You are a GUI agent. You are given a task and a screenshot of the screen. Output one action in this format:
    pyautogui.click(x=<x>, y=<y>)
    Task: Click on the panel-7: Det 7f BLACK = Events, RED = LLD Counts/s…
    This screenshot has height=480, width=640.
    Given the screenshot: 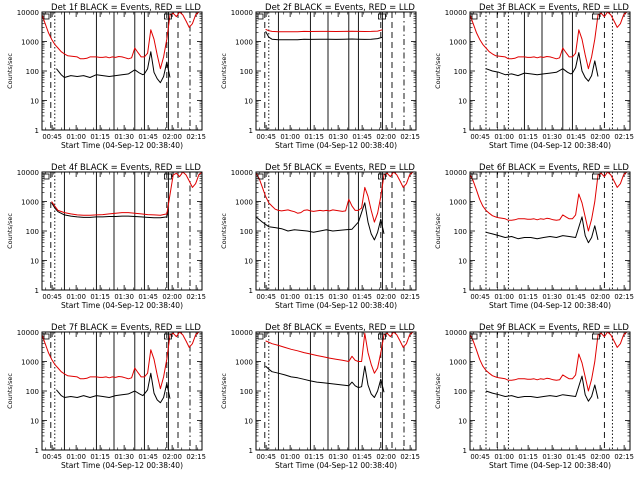 What is the action you would take?
    pyautogui.click(x=106, y=396)
    